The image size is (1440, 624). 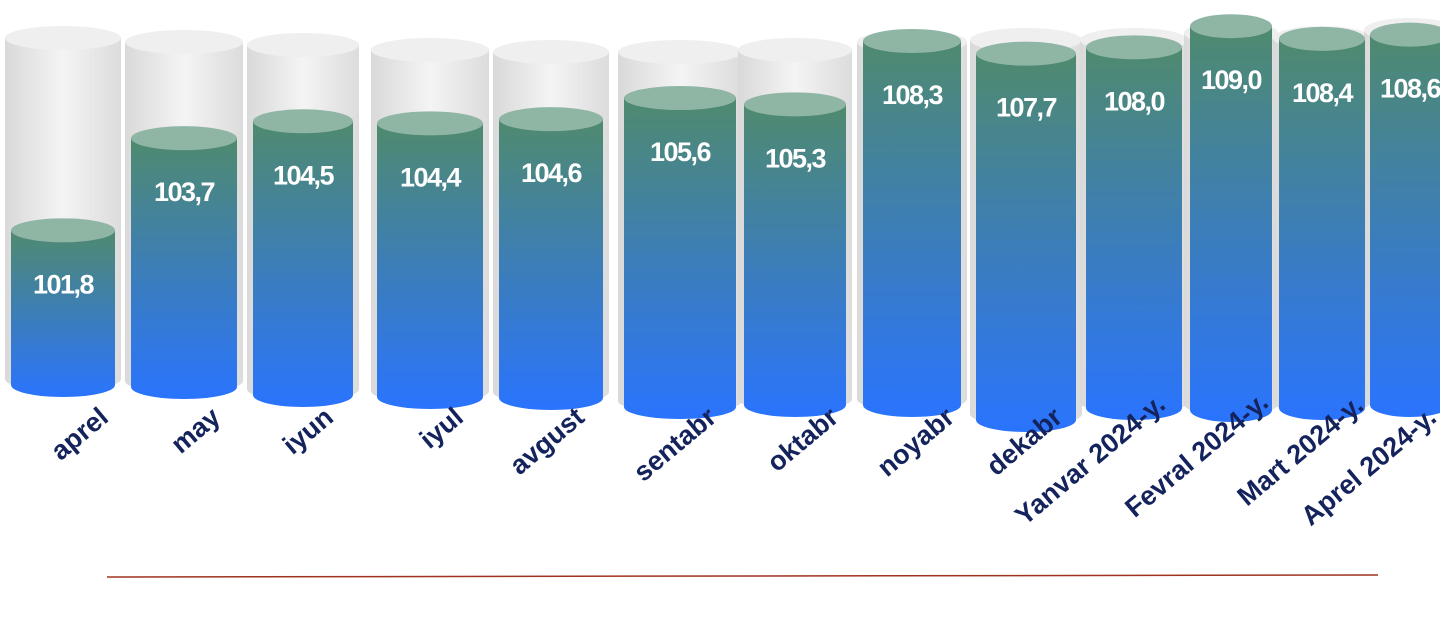 What do you see at coordinates (742, 576) in the screenshot?
I see `baseline-rule` at bounding box center [742, 576].